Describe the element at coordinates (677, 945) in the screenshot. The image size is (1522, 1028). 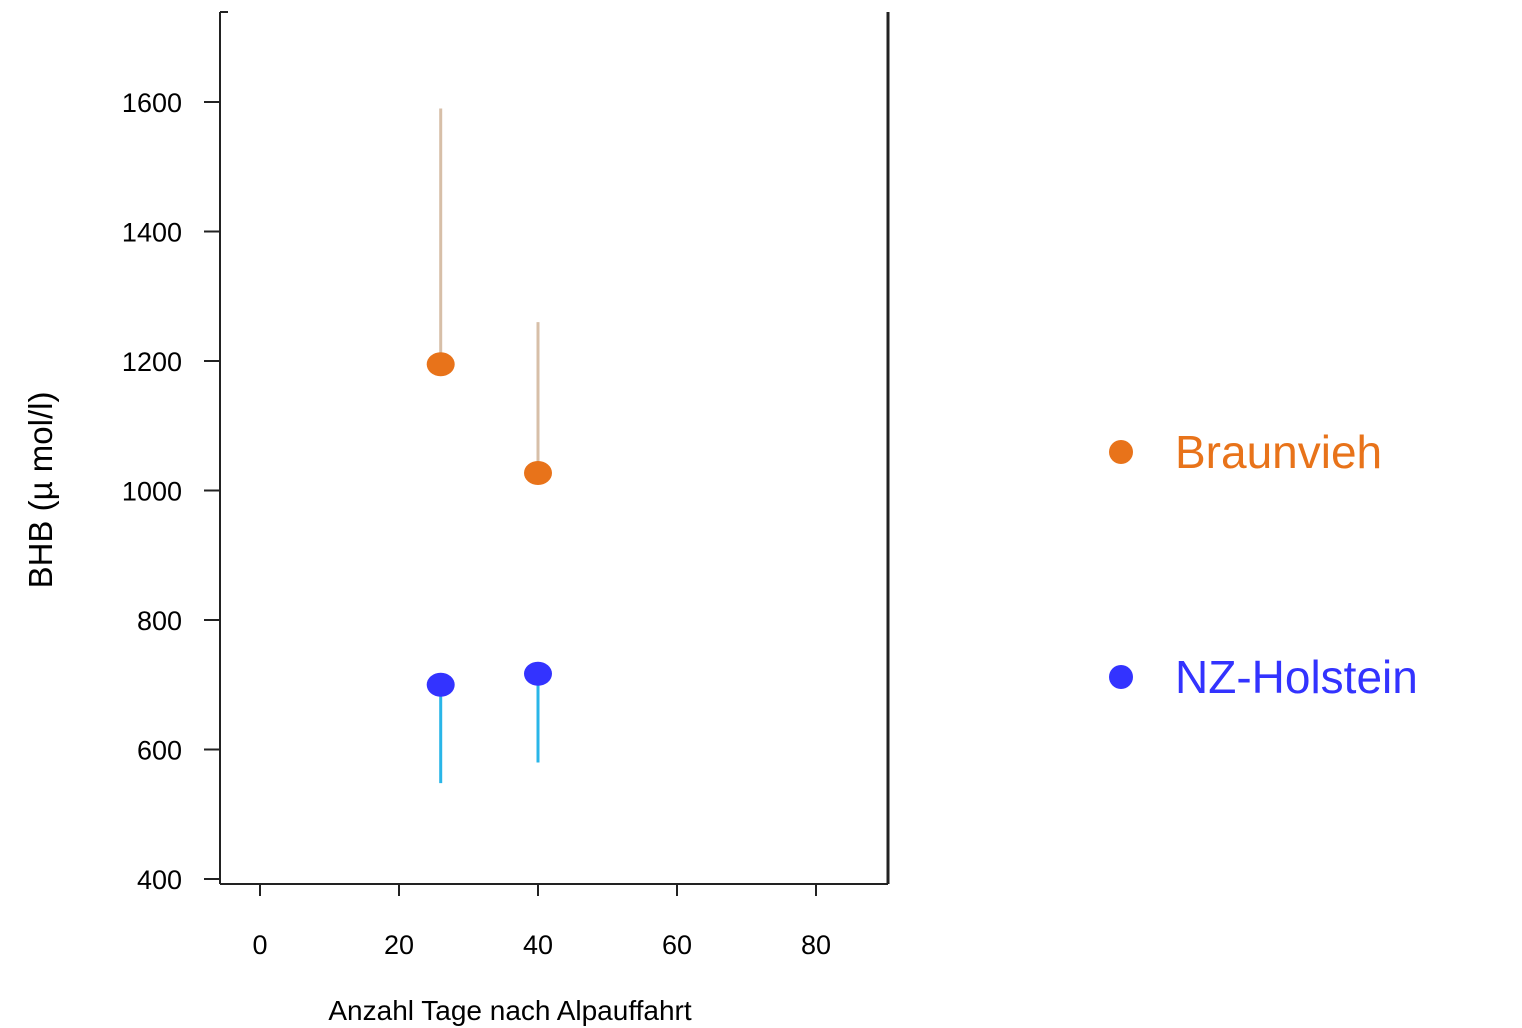
I see `x-tick-label: 60` at that location.